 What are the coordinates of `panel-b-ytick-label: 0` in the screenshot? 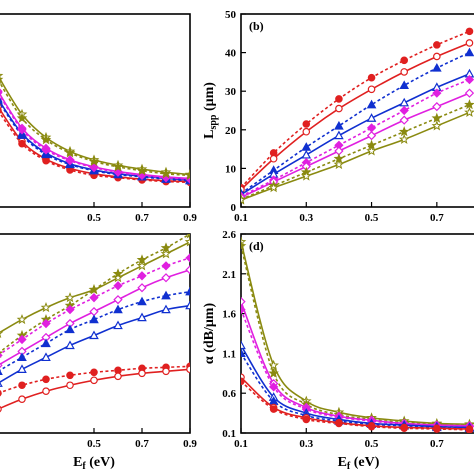 It's located at (234, 208).